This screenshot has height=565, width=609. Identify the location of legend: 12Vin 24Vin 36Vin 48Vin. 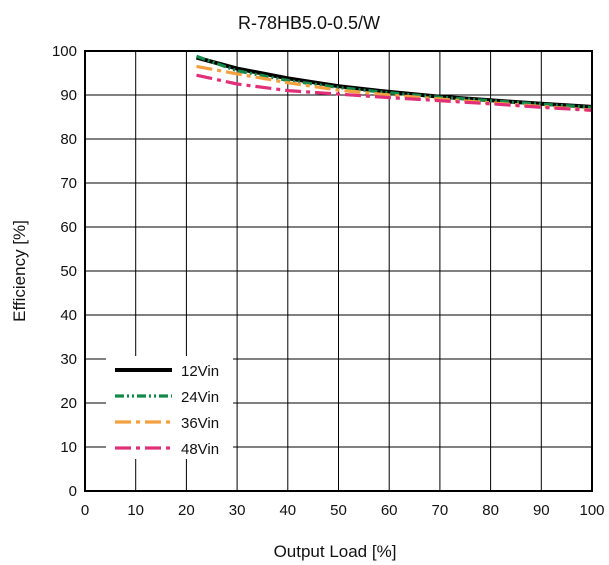
(169, 407).